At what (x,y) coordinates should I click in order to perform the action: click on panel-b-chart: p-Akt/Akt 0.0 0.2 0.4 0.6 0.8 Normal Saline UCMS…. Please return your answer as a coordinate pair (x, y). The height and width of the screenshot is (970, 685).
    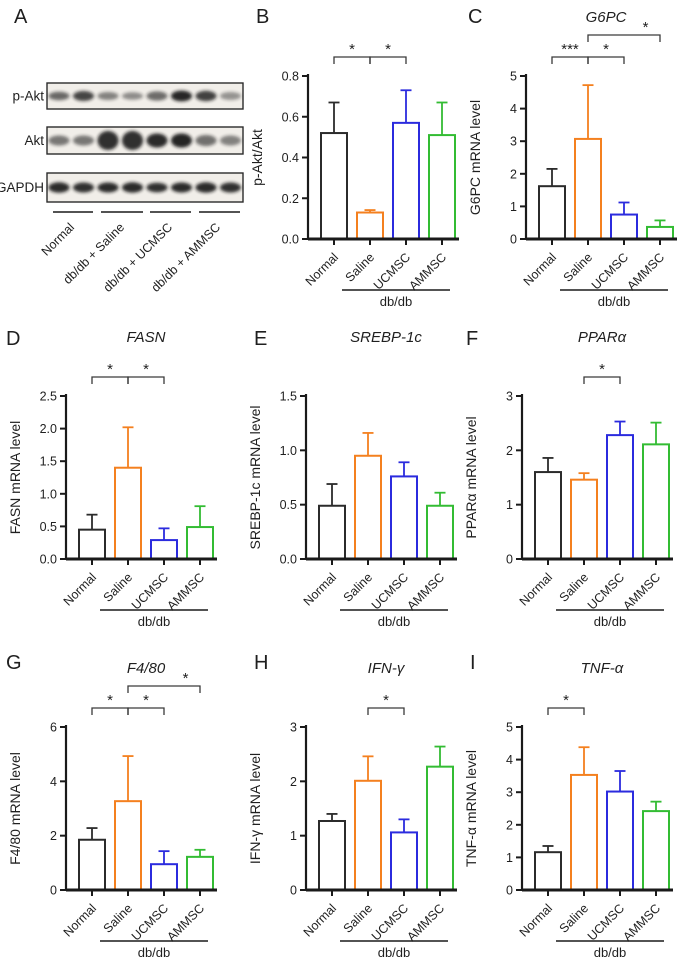
    Looking at the image, I should click on (357, 160).